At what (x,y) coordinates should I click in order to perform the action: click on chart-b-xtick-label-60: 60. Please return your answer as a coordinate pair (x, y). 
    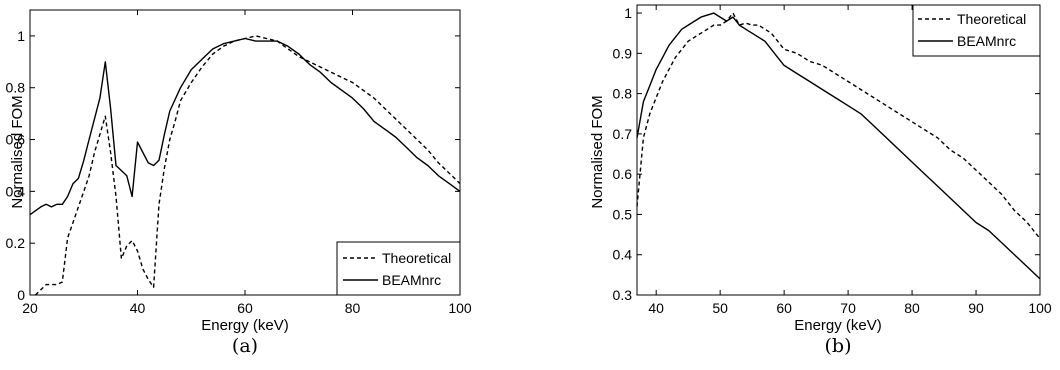
    Looking at the image, I should click on (784, 308).